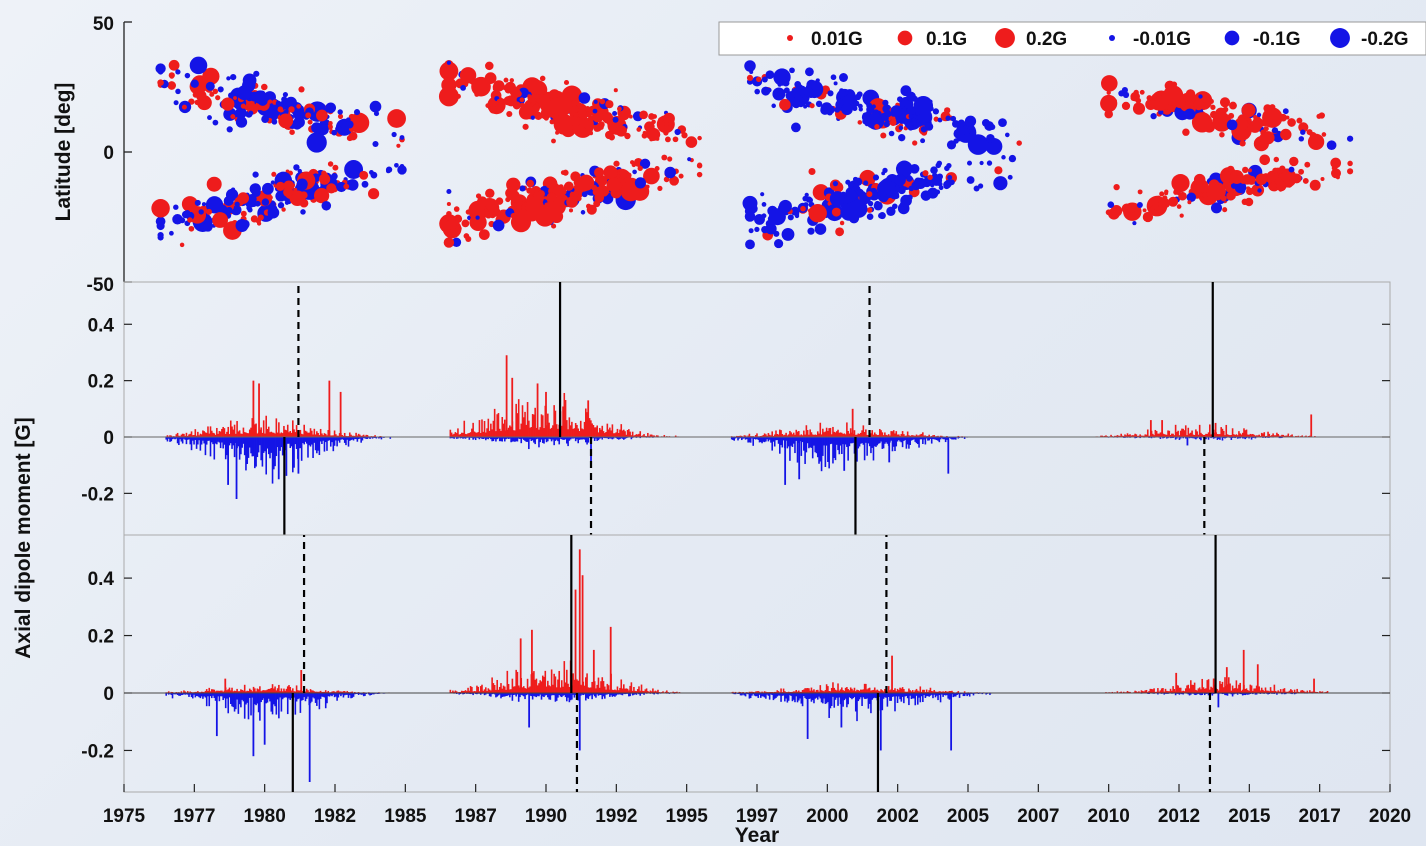 The image size is (1426, 846). Describe the element at coordinates (101, 382) in the screenshot. I see `dipole-tick-label: 0.2` at that location.